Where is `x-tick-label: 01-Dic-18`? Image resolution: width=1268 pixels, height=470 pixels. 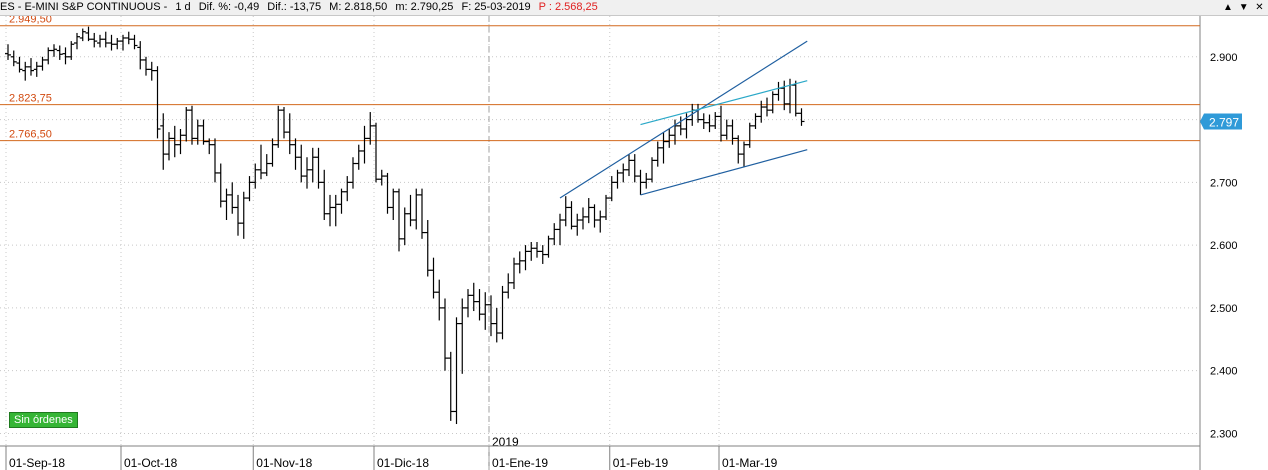 x-tick-label: 01-Dic-18 is located at coordinates (403, 463).